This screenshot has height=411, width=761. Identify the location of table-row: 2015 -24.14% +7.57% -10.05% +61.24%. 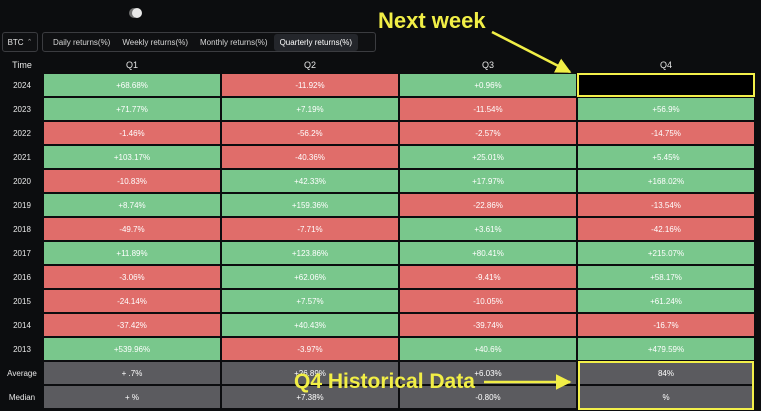
(380, 301).